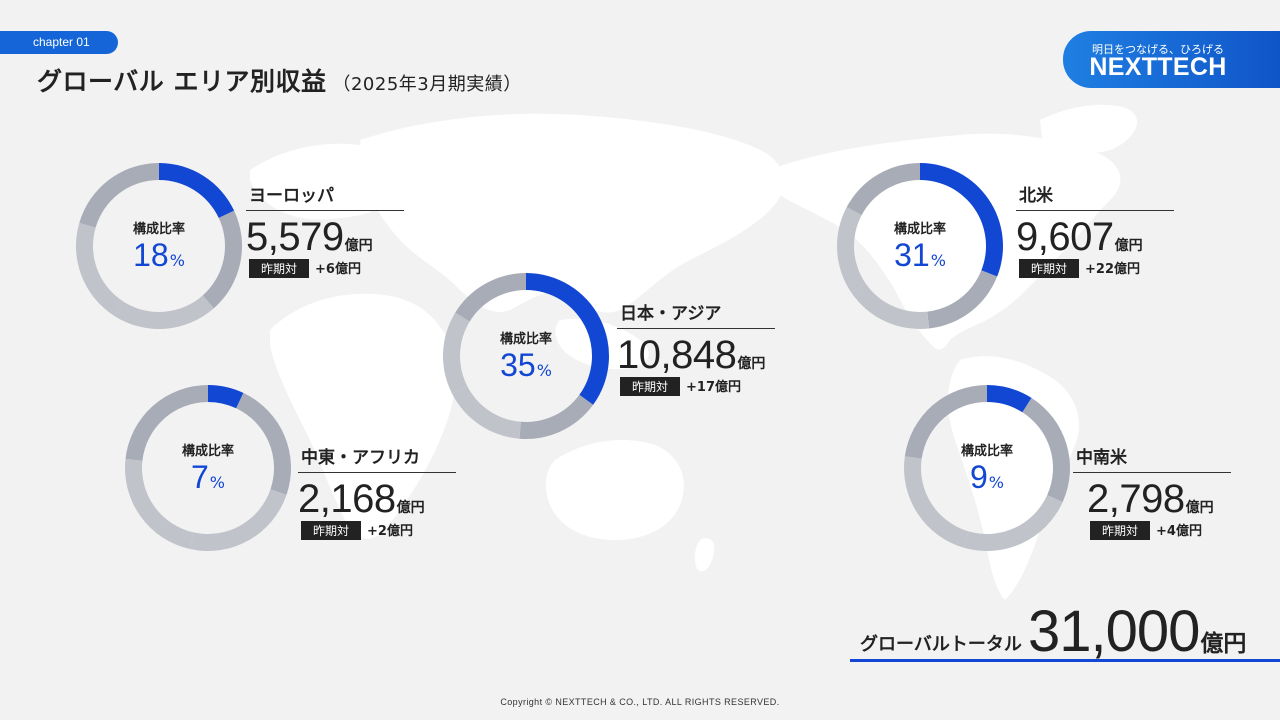  I want to click on amount-row: 10,848億円, so click(696, 355).